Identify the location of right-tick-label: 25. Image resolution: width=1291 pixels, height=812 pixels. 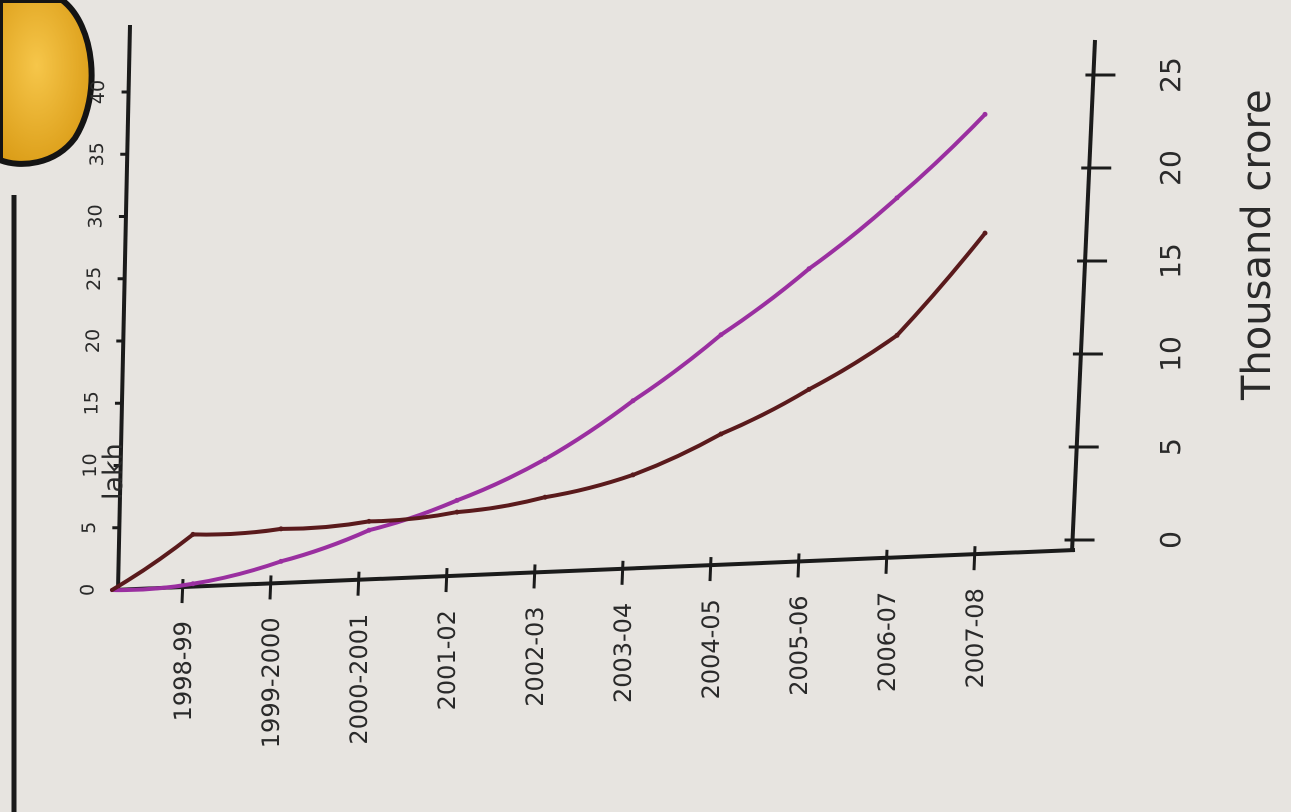
(1170, 75).